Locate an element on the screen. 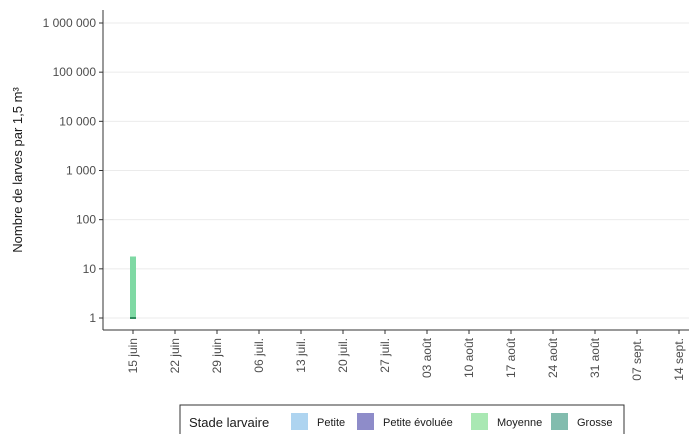  x-tick-label: 15 juin is located at coordinates (133, 355).